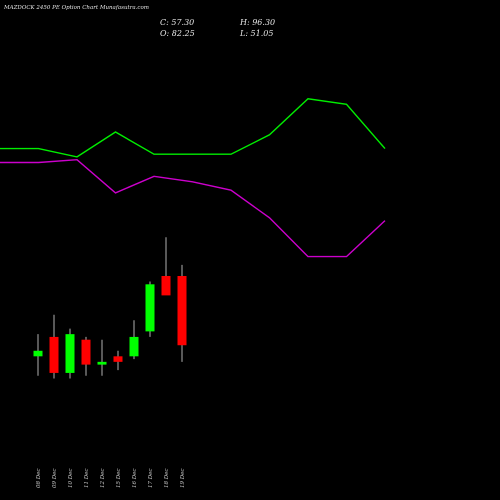  Describe the element at coordinates (39, 479) in the screenshot. I see `x-tick-label: 08 Dec` at that location.